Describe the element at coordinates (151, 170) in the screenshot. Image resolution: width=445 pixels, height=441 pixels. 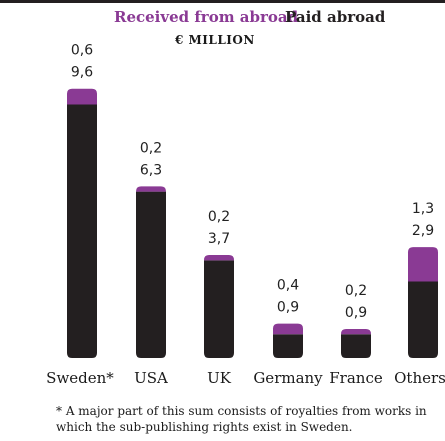
I see `value-label-paid-usa: 6,3` at that location.